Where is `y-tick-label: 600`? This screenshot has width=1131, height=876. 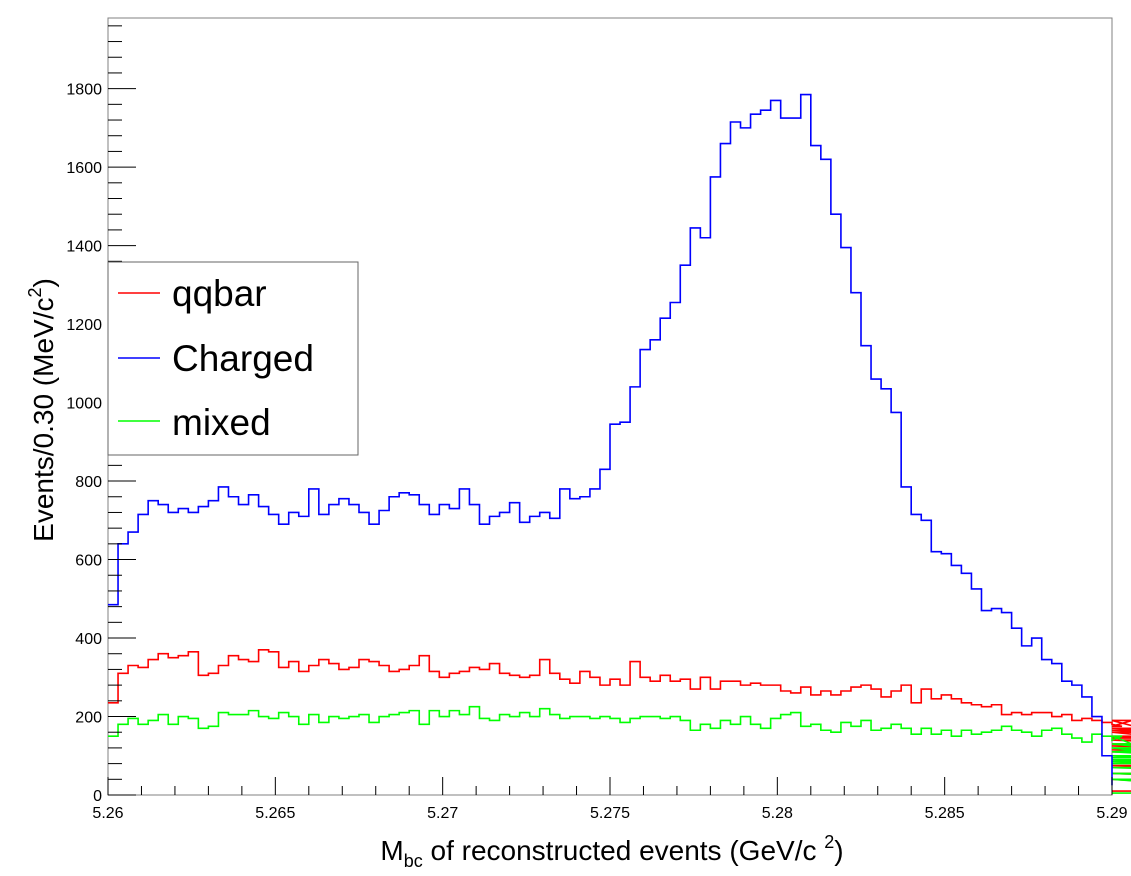 y-tick-label: 600 is located at coordinates (88, 561).